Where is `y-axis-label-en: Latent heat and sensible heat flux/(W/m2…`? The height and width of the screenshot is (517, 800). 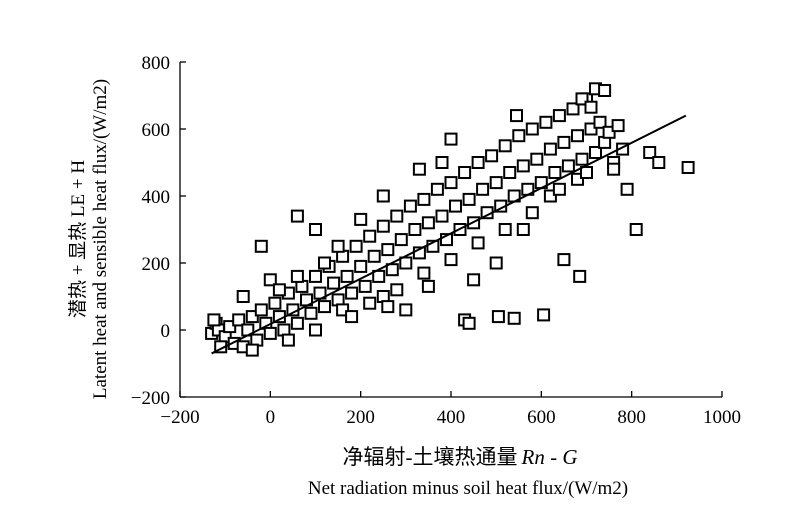 y-axis-label-en: Latent heat and sensible heat flux/(W/m2… is located at coordinates (100, 239).